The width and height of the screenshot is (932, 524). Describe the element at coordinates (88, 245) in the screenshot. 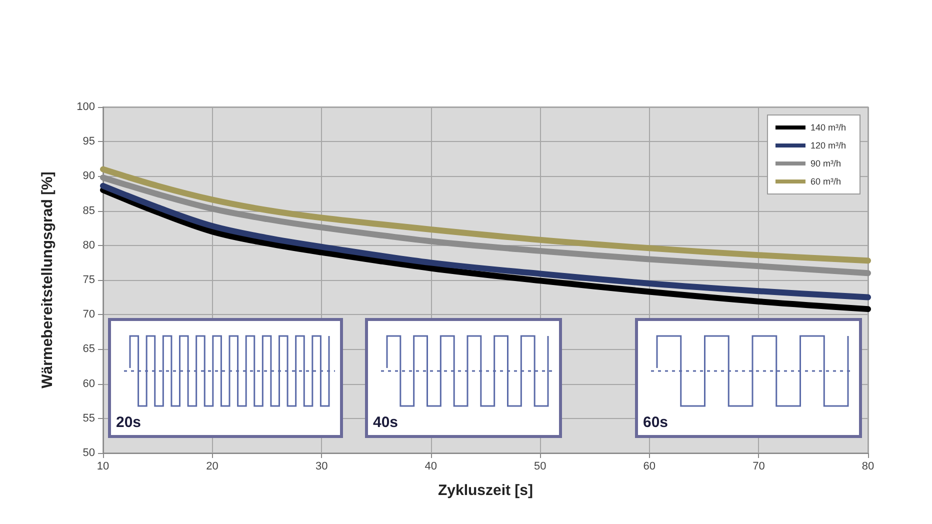

I see `y-tick-label: 80` at that location.